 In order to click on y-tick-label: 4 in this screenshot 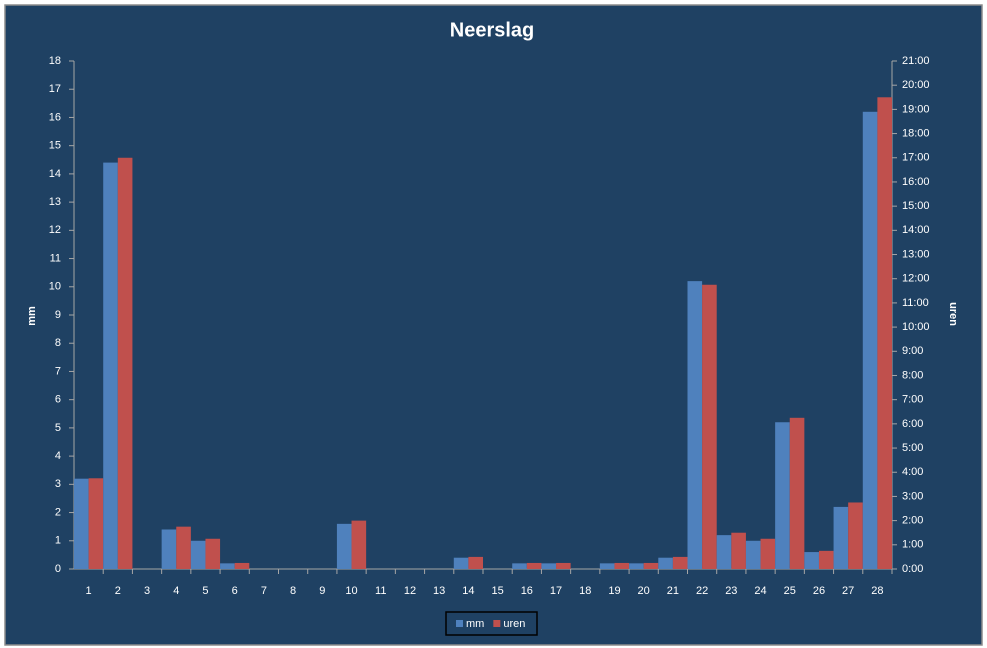, I will do `click(58, 456)`.